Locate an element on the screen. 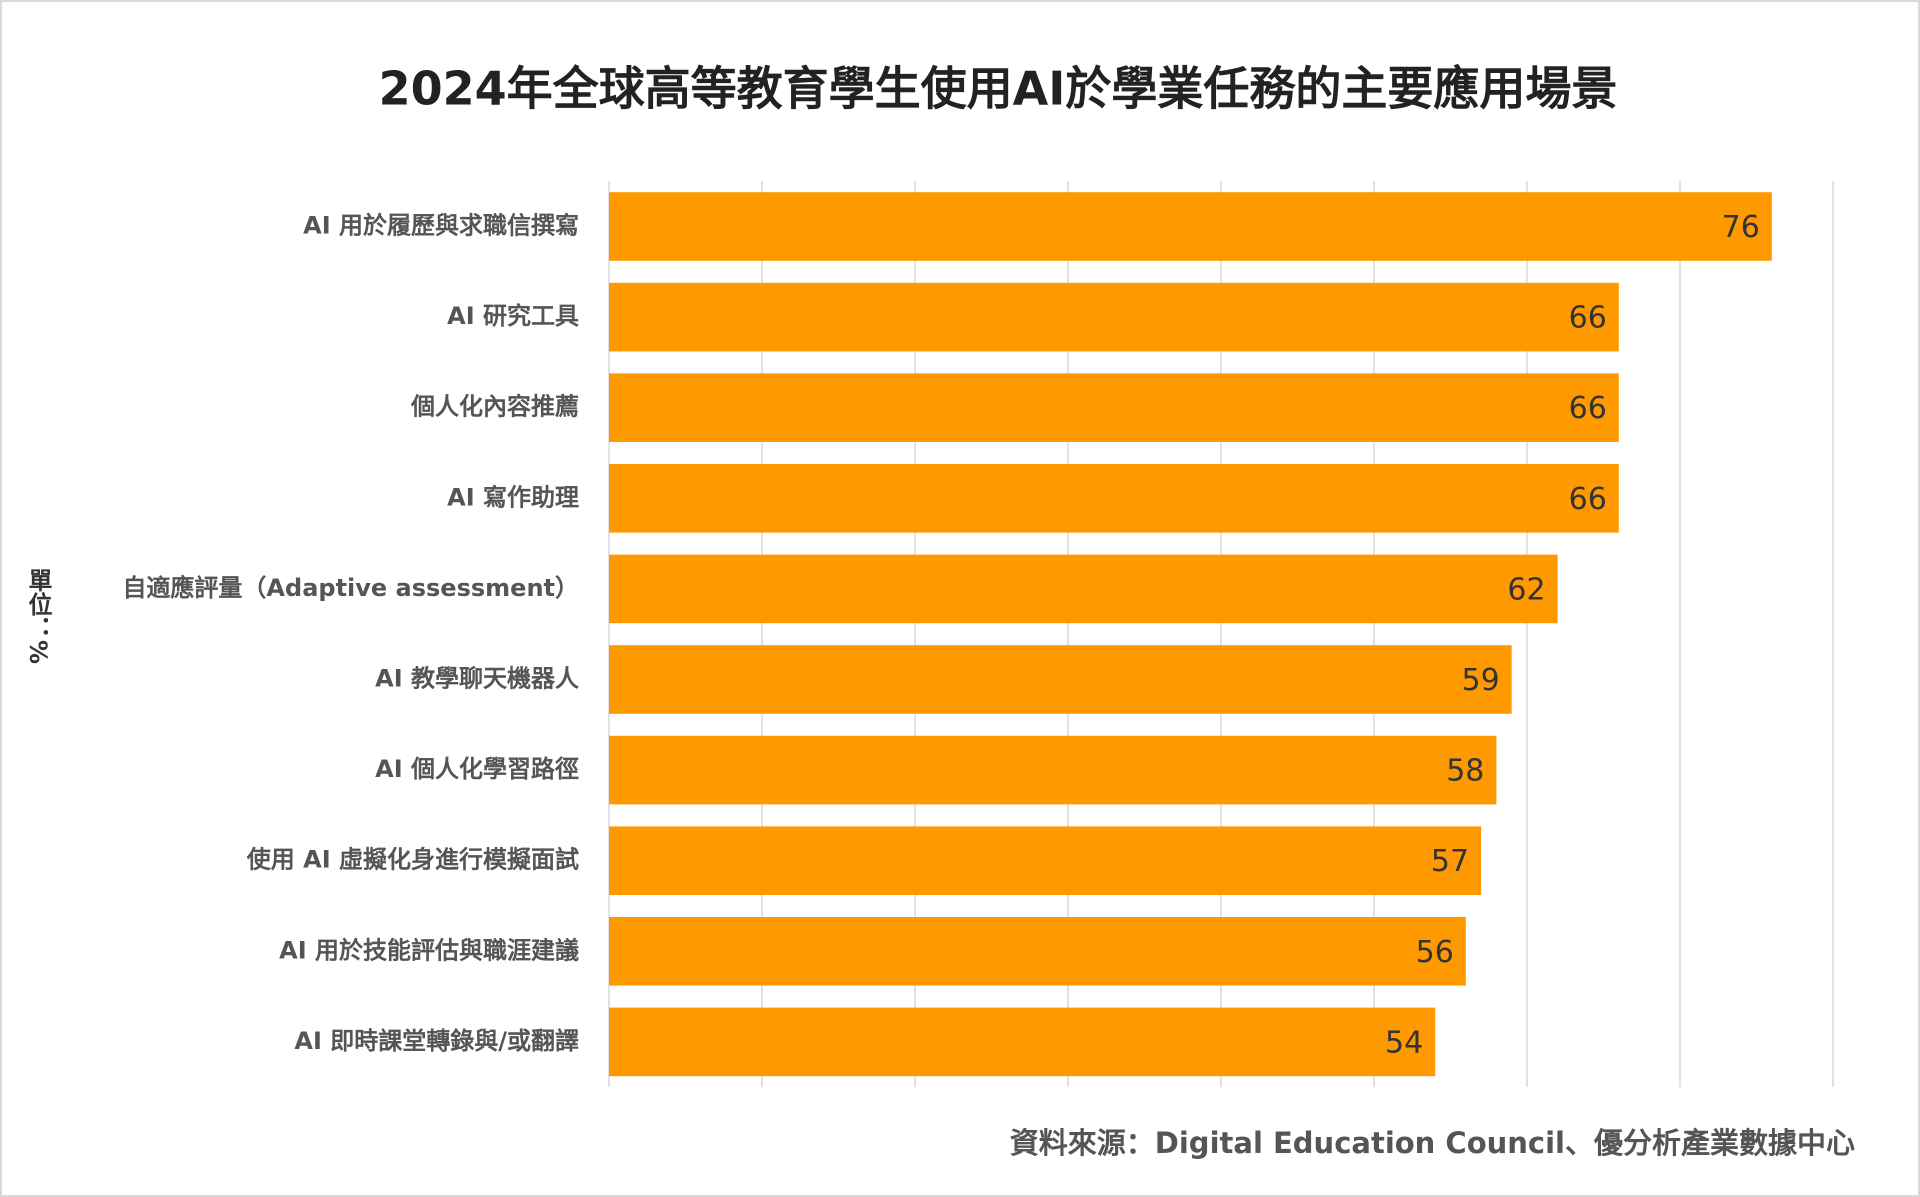 The width and height of the screenshot is (1920, 1197). y-tick-label: AI 教學聊天機器人 is located at coordinates (477, 679).